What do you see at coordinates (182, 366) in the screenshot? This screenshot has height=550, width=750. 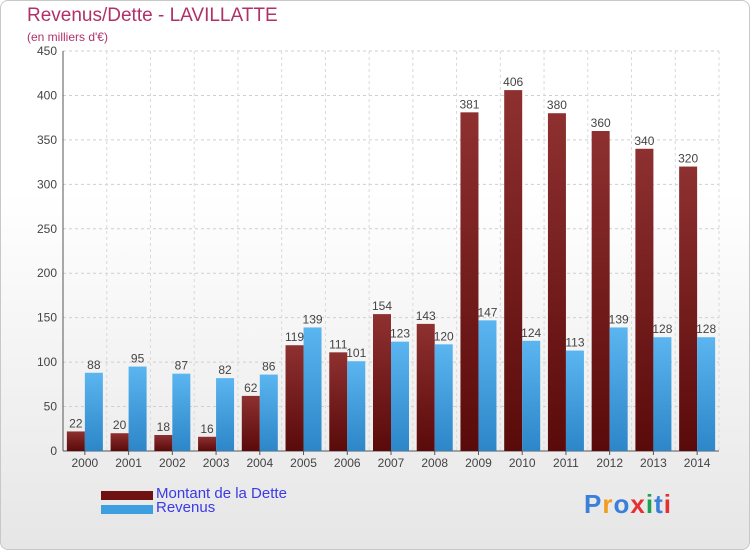 I see `data-label-revenue: 87` at bounding box center [182, 366].